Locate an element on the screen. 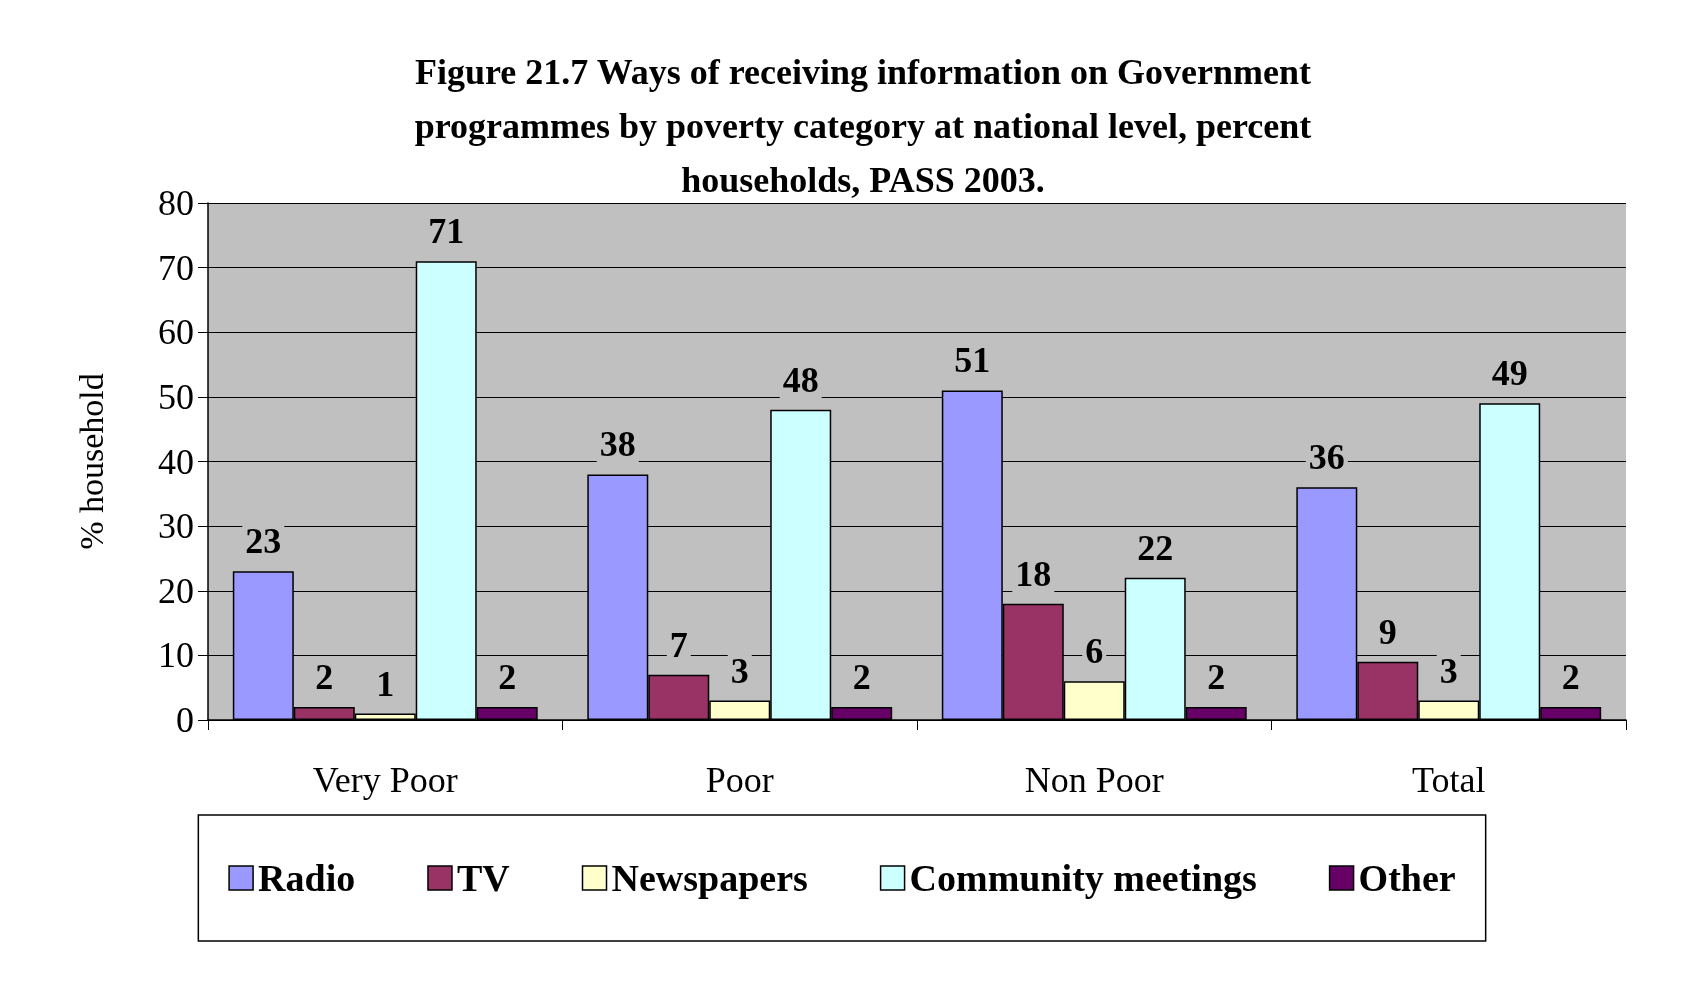 This screenshot has width=1684, height=981. data-label: 6 is located at coordinates (1094, 651).